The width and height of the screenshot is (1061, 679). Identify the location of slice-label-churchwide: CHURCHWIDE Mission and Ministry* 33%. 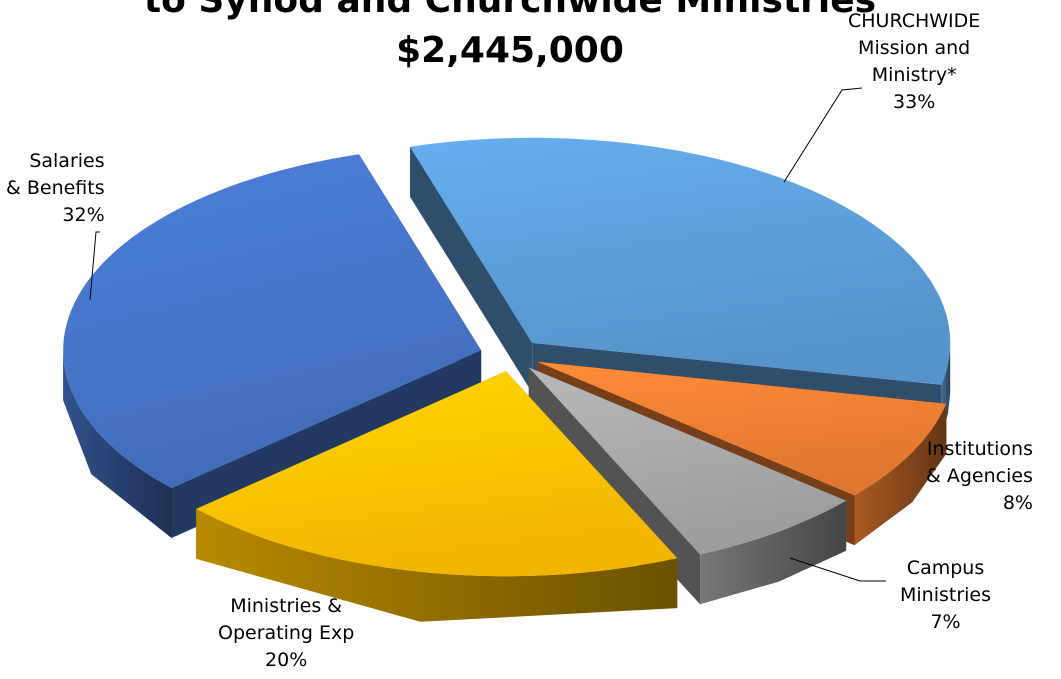
(914, 62).